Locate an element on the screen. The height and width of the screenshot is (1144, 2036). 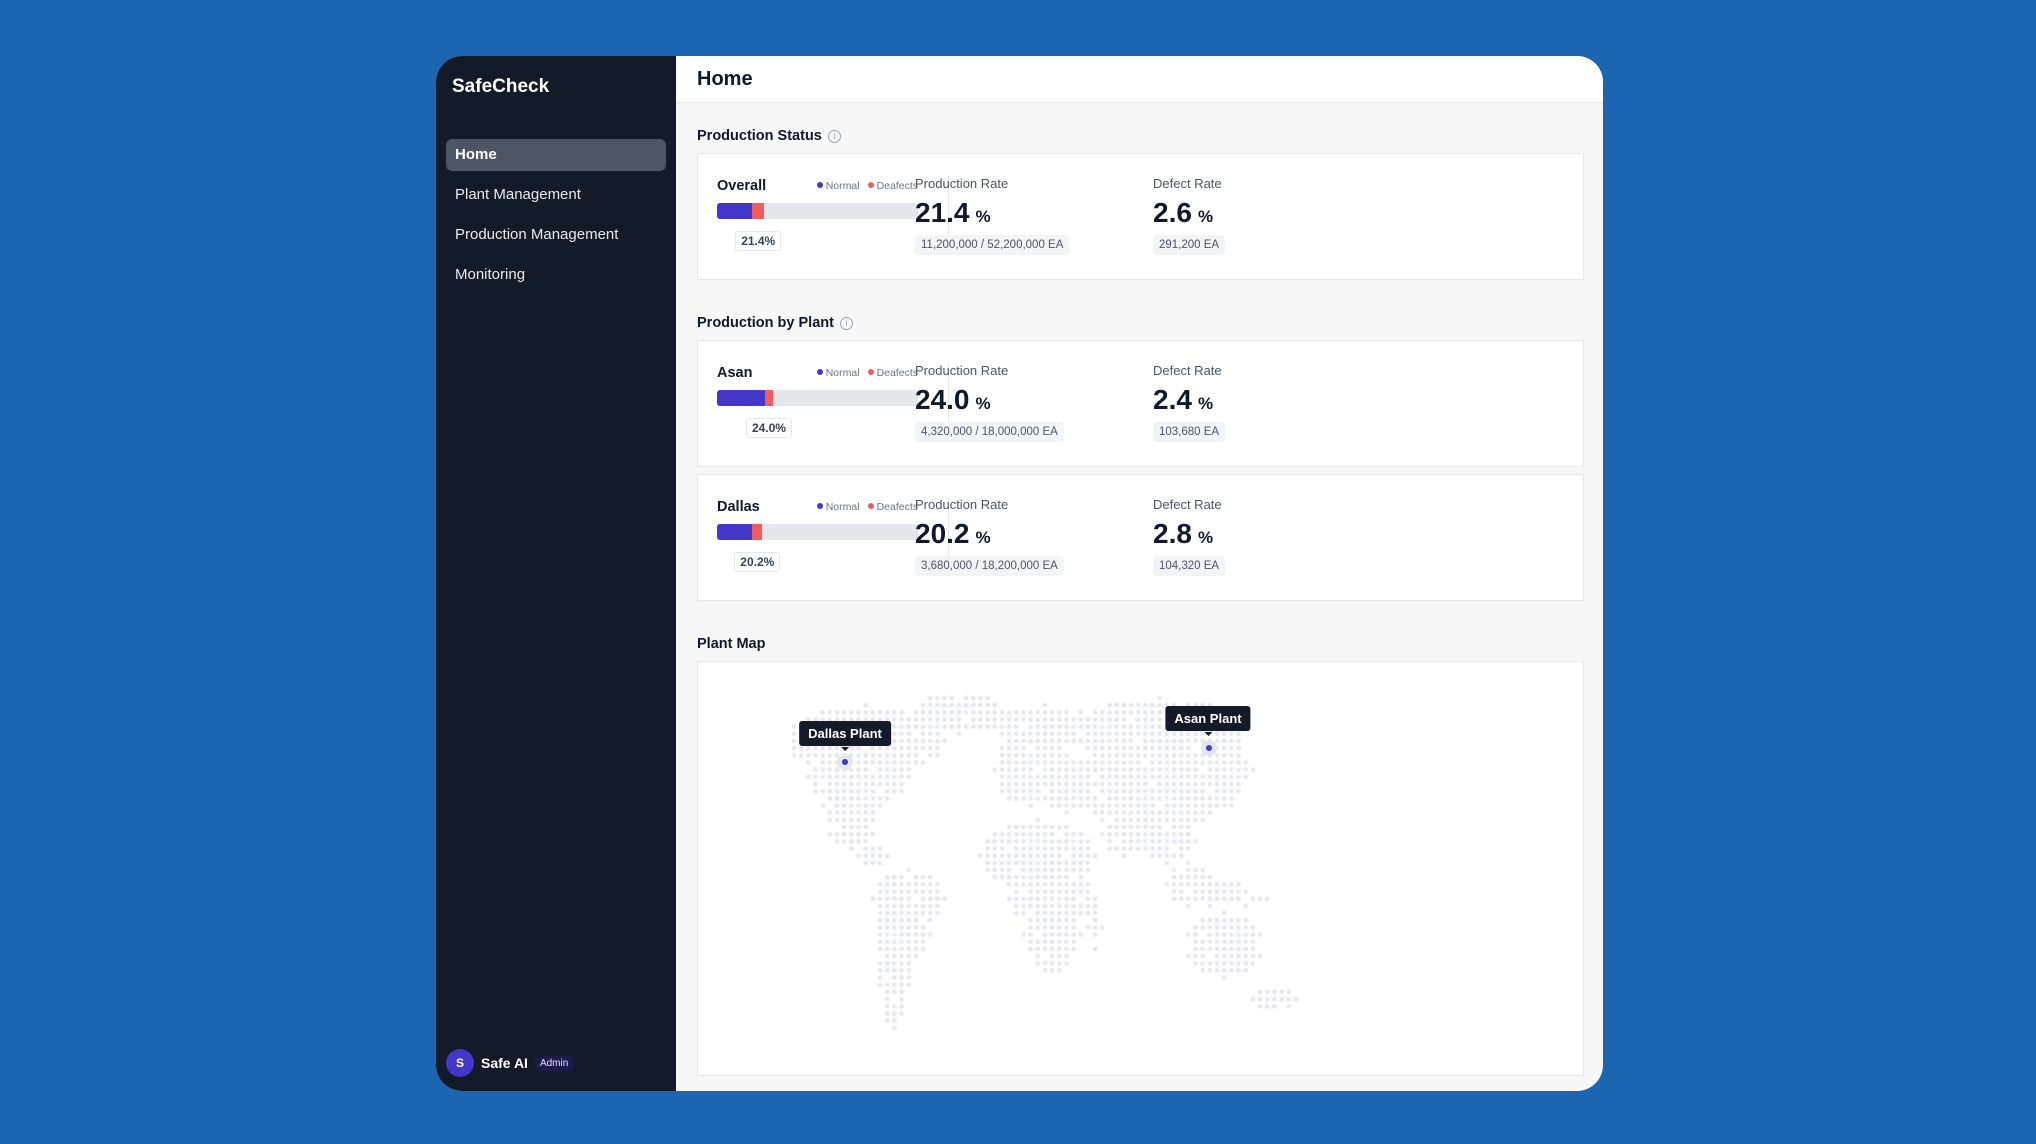
rate-number: 21.4 is located at coordinates (942, 212).